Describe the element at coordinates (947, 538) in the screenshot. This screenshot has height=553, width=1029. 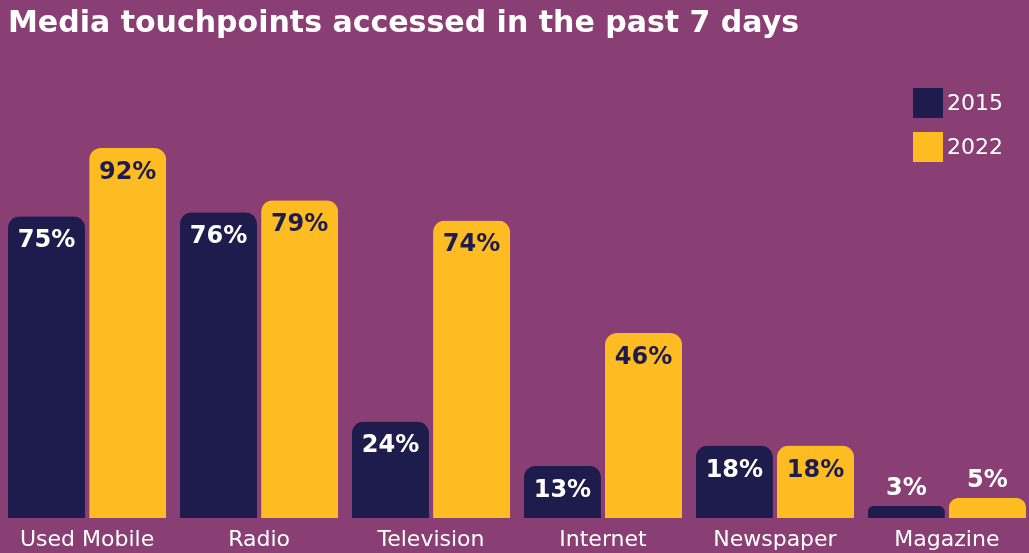
I see `x-tick-label: Magazine` at that location.